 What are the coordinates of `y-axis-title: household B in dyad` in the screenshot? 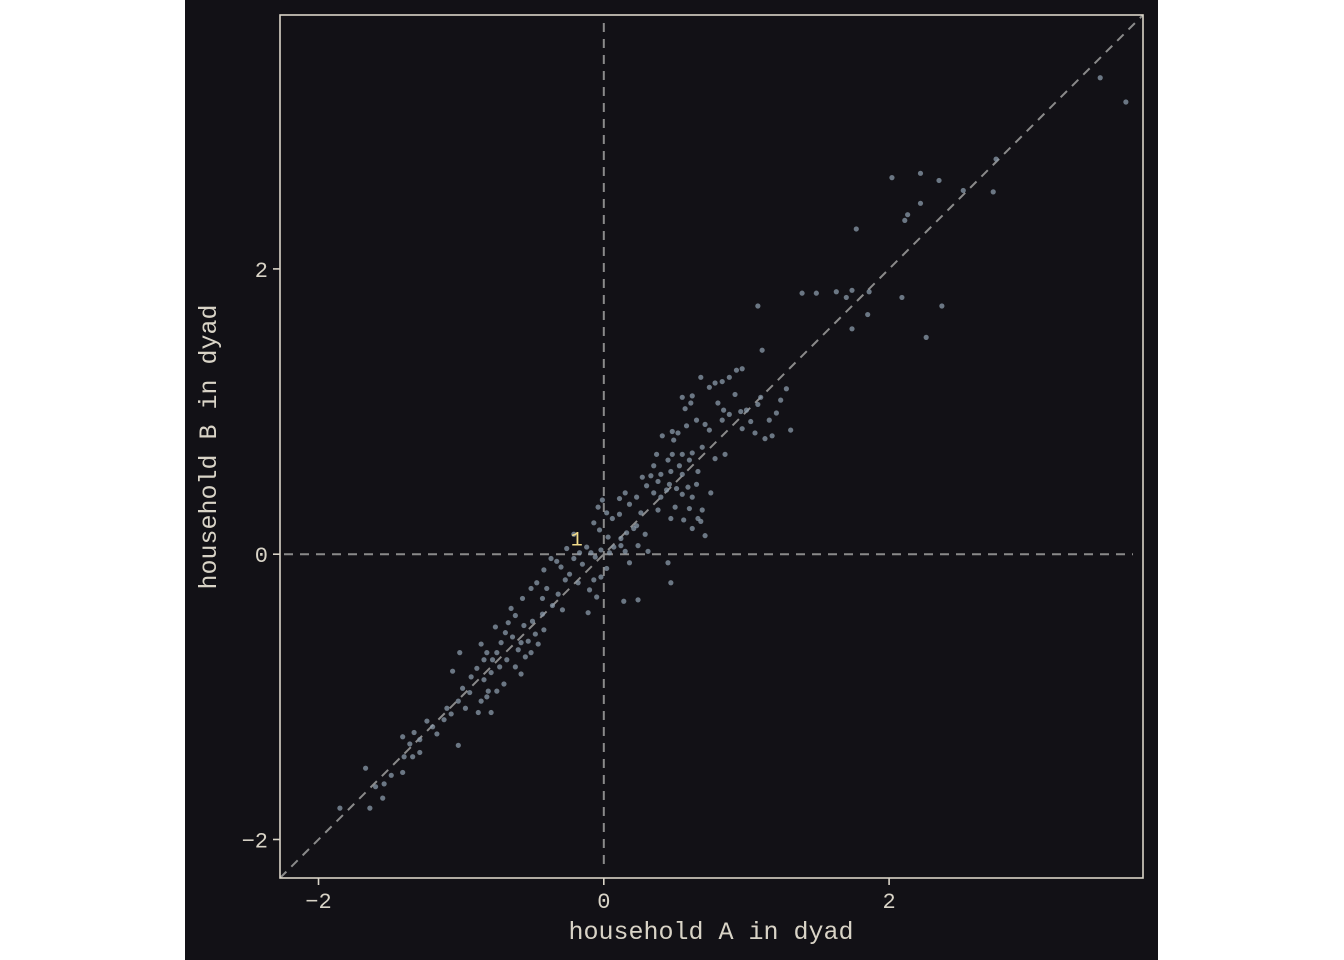 It's located at (209, 446).